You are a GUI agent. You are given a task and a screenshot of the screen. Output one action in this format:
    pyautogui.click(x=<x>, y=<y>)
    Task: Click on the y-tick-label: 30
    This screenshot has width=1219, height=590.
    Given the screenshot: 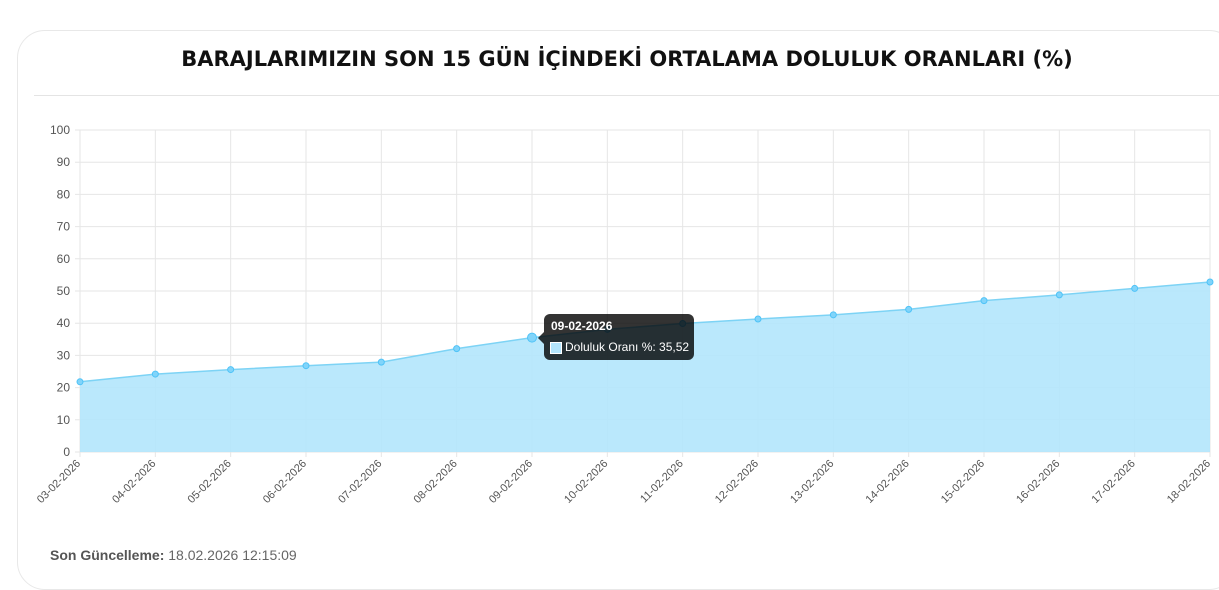 What is the action you would take?
    pyautogui.click(x=64, y=355)
    